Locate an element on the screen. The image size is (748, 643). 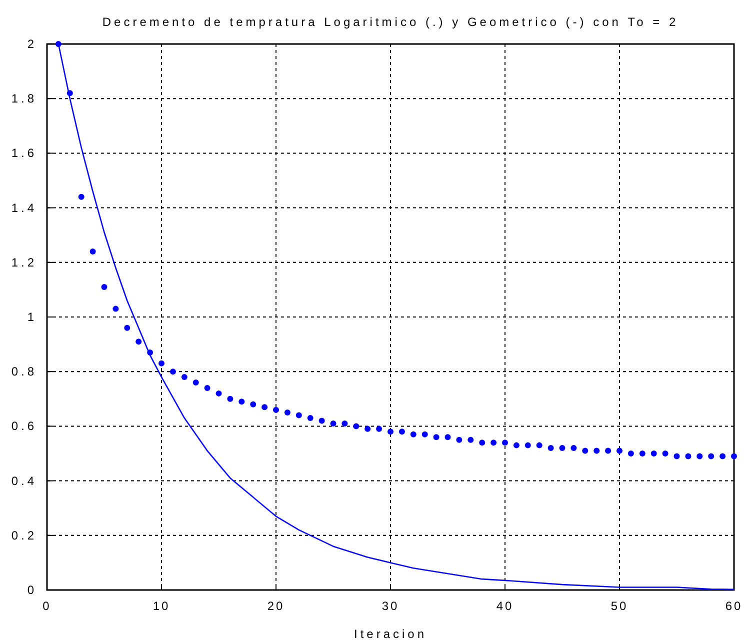
y-tick-label: 1.4 is located at coordinates (24, 207).